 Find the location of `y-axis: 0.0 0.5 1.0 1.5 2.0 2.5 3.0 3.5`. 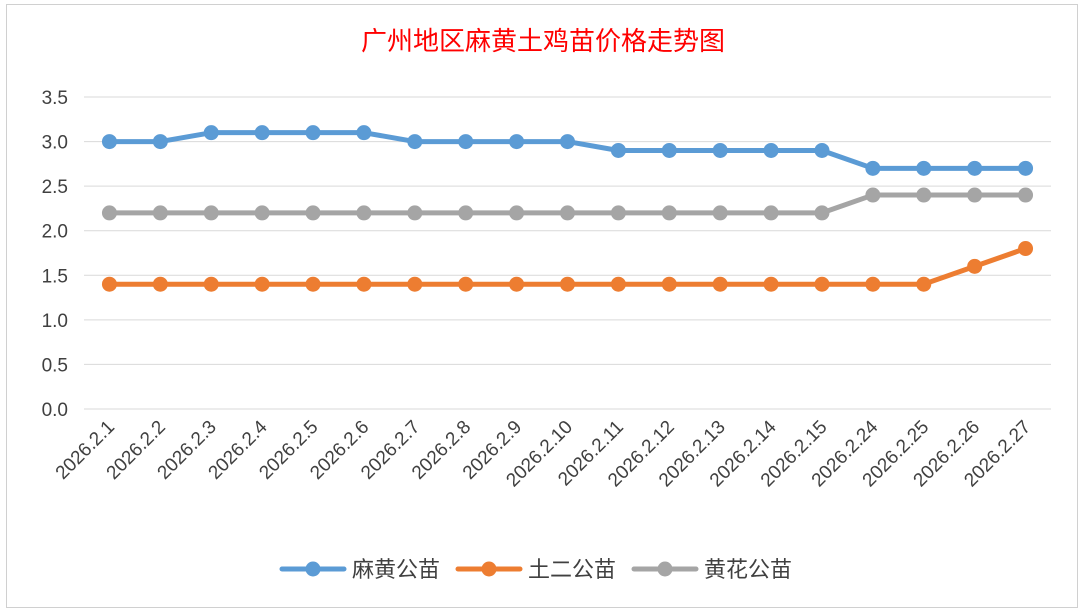

y-axis: 0.0 0.5 1.0 1.5 2.0 2.5 3.0 3.5 is located at coordinates (55, 254).